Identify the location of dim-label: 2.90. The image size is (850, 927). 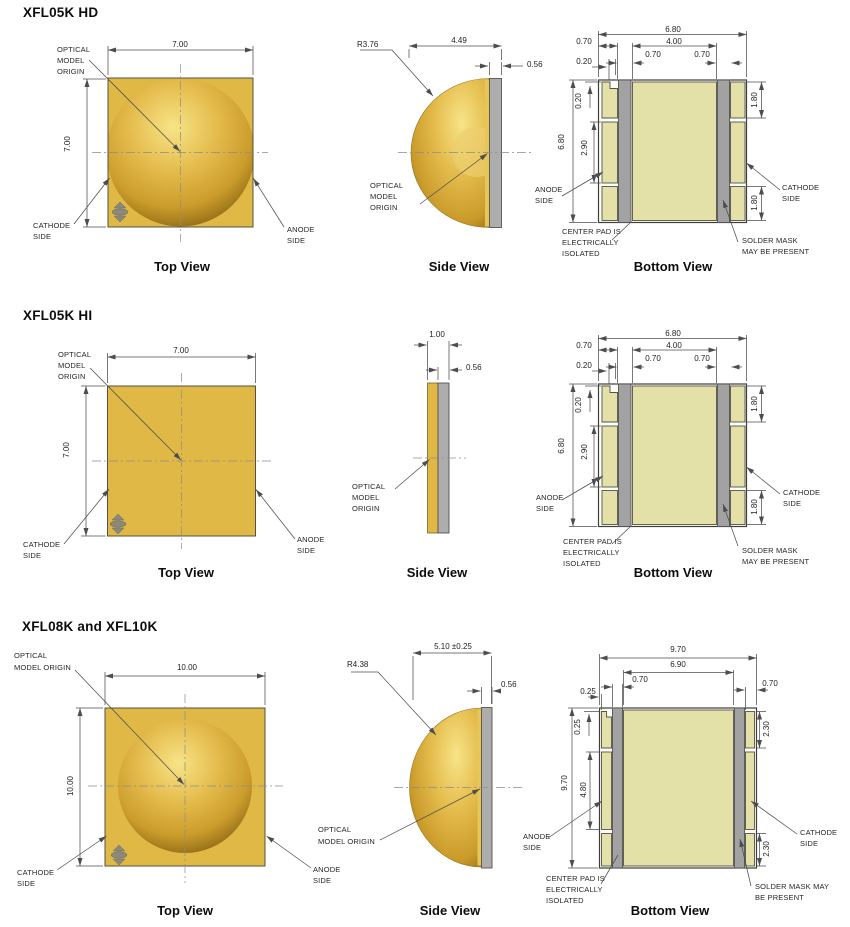
(584, 452).